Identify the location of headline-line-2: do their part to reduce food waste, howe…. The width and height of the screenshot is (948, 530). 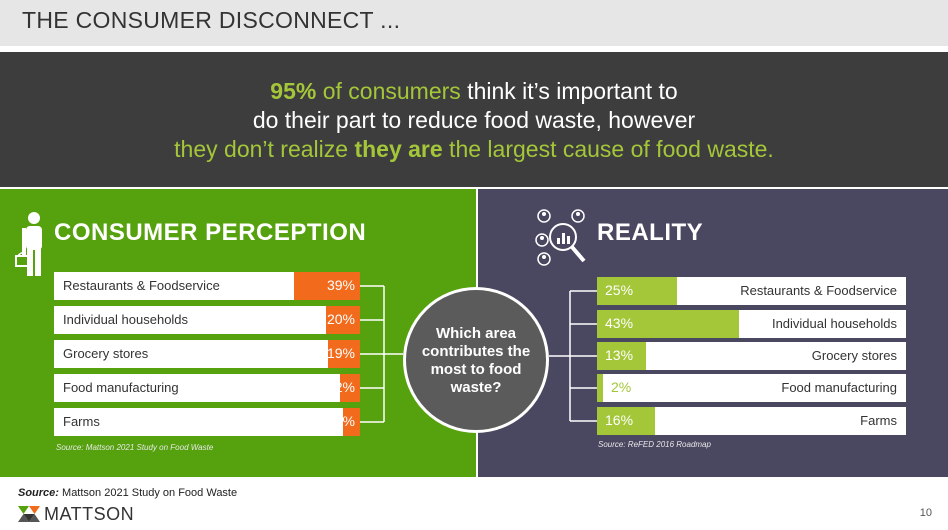
(474, 120).